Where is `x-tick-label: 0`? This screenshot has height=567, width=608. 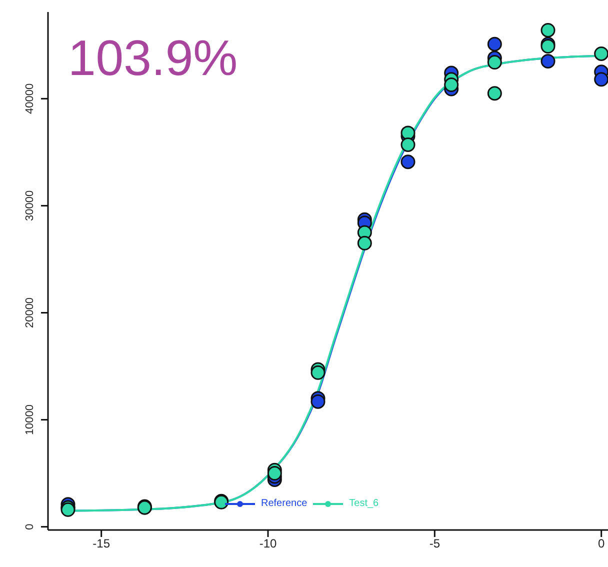 x-tick-label: 0 is located at coordinates (601, 543).